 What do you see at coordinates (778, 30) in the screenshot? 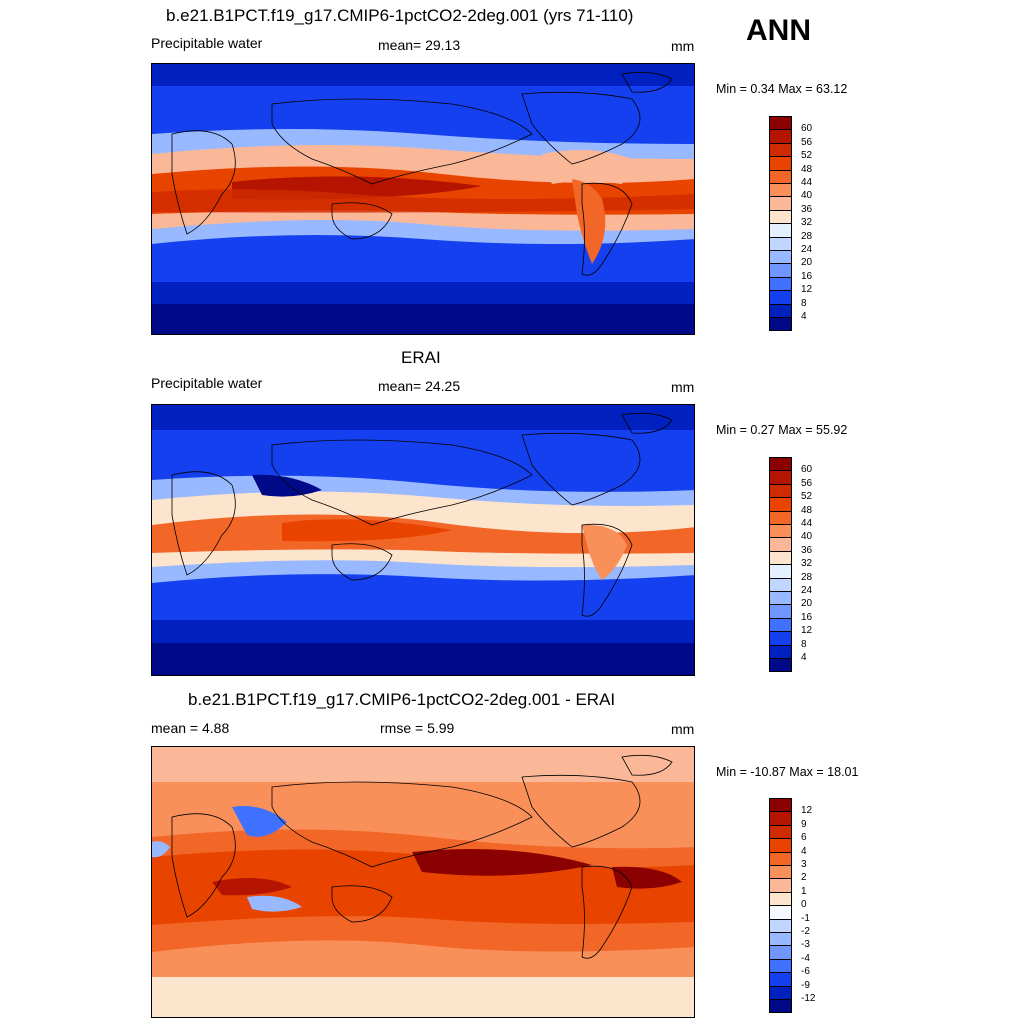
I see `season-label: ANN` at bounding box center [778, 30].